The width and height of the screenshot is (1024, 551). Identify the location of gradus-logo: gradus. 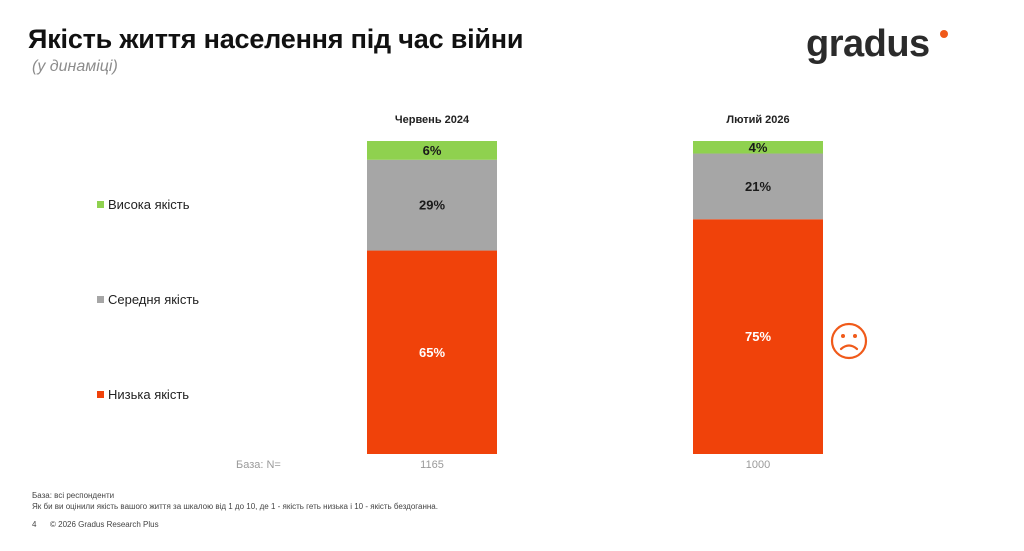
(877, 44).